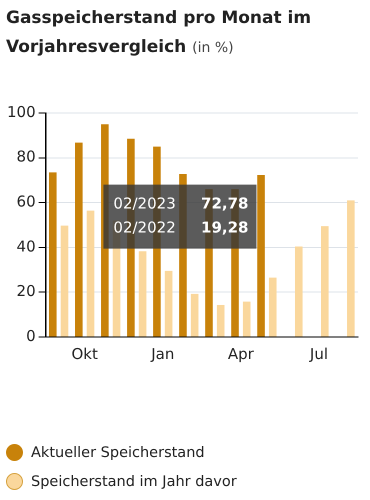  I want to click on x-tick-label: Jul, so click(318, 353).